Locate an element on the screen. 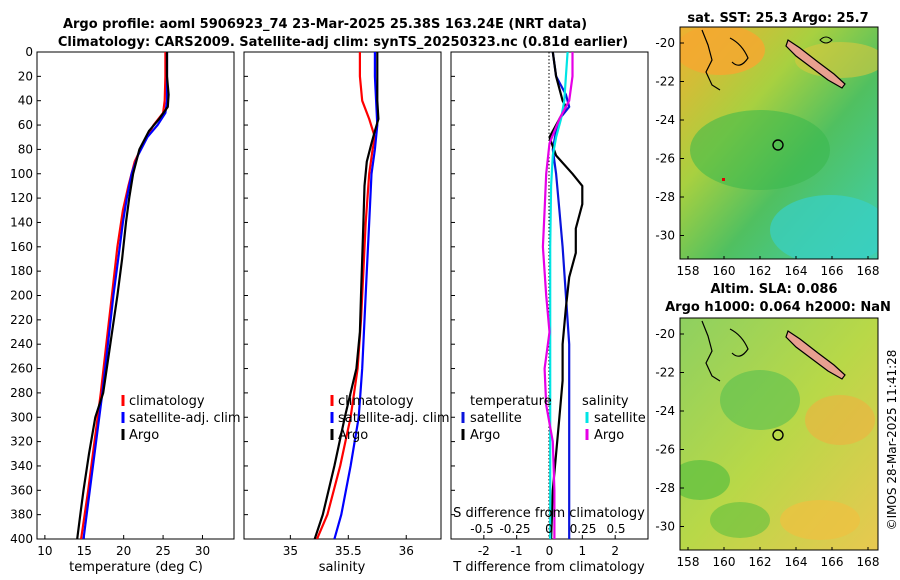 Image resolution: width=900 pixels, height=580 pixels. s-diff-tick-label: 0 is located at coordinates (549, 529).